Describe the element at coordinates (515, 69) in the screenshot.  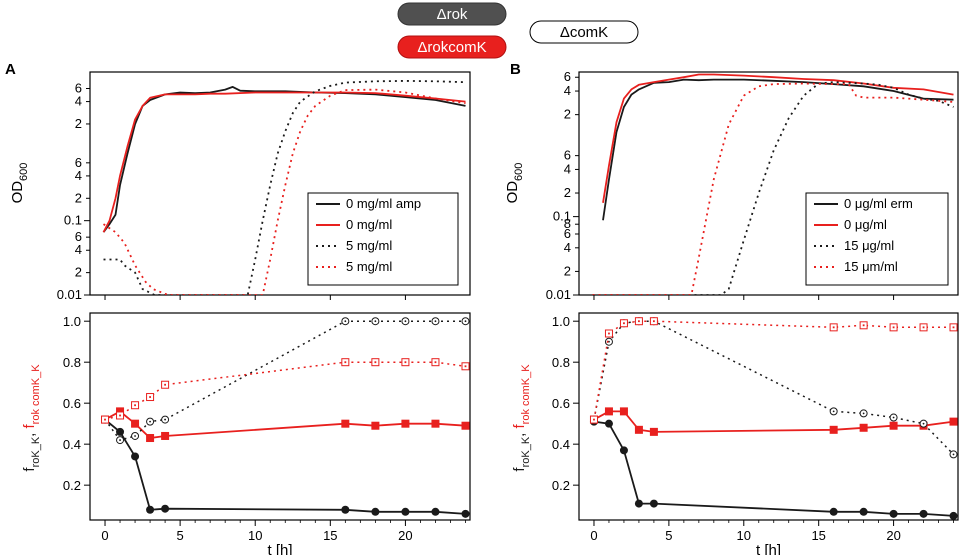
I see `panel-letter-b: B` at that location.